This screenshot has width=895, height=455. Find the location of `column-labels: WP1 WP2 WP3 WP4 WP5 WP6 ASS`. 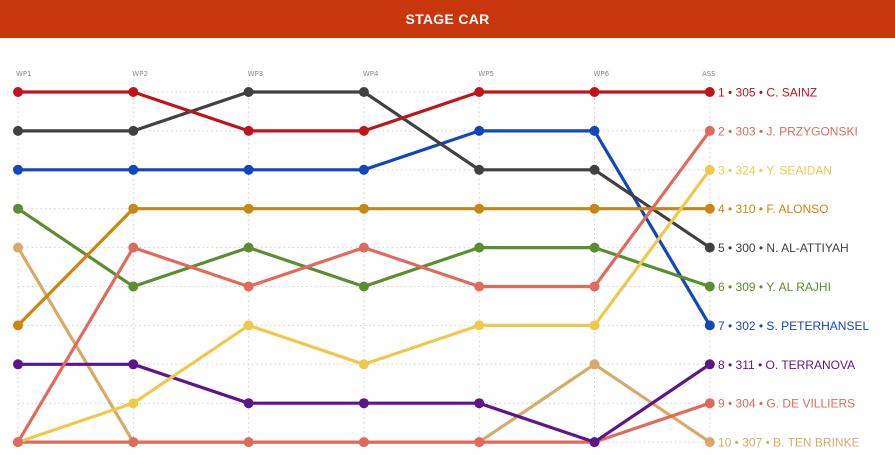

column-labels: WP1 WP2 WP3 WP4 WP5 WP6 ASS is located at coordinates (366, 74).